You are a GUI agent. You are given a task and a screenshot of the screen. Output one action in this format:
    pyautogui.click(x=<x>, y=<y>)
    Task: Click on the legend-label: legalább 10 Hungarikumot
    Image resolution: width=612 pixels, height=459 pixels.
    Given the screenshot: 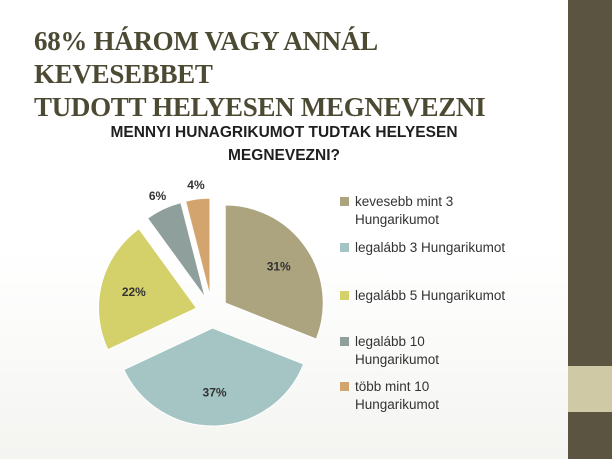 What is the action you would take?
    pyautogui.click(x=455, y=351)
    